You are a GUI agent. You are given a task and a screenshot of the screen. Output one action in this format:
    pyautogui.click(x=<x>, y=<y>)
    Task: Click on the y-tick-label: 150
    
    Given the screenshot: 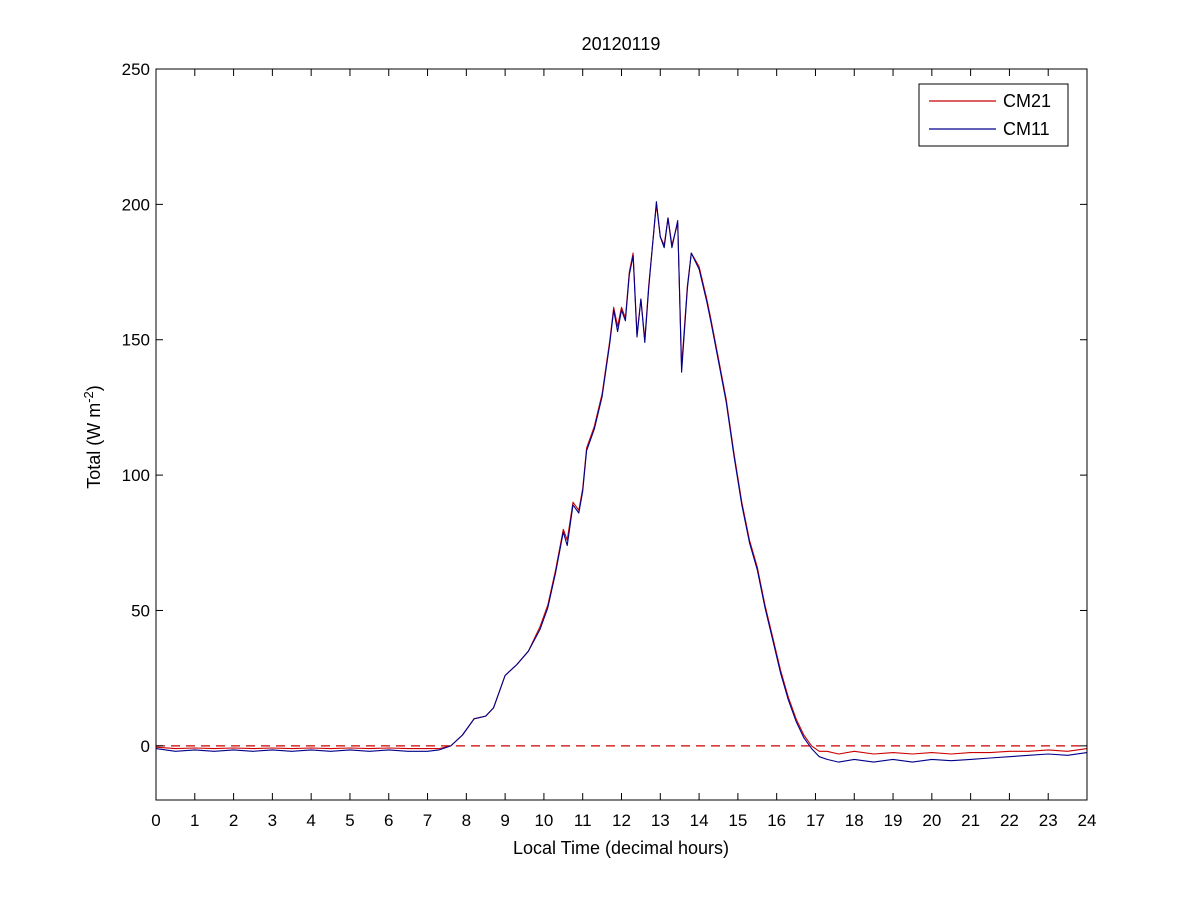 What is the action you would take?
    pyautogui.click(x=136, y=340)
    